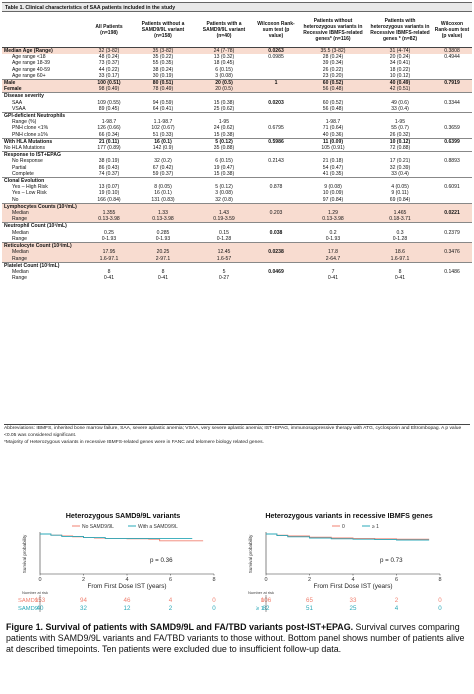 The width and height of the screenshot is (474, 694). Describe the element at coordinates (237, 96) in the screenshot. I see `table-row: Disease severity` at that location.